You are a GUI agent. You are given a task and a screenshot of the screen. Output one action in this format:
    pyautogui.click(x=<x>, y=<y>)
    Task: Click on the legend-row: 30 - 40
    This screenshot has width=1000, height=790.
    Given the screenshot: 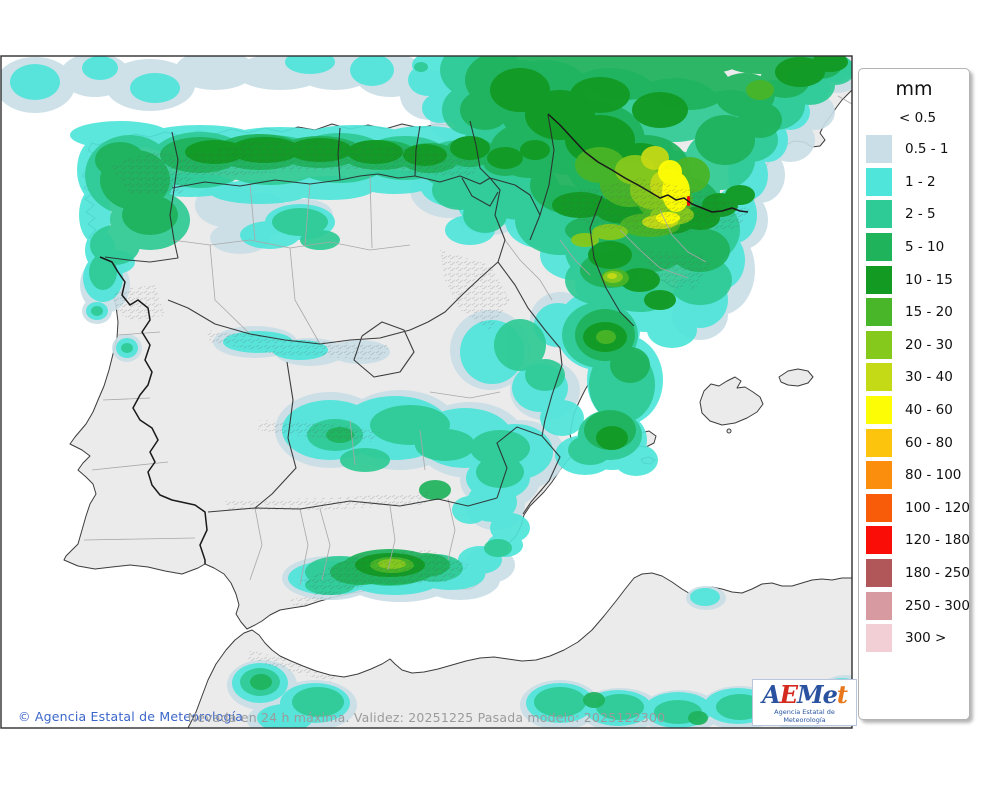 What is the action you would take?
    pyautogui.click(x=914, y=377)
    